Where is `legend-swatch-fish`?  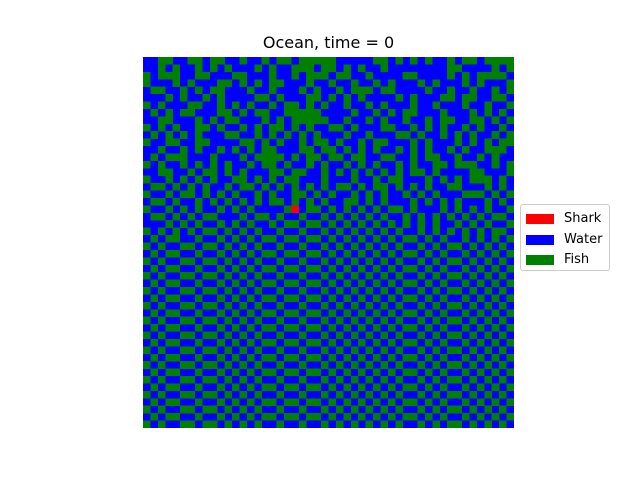 legend-swatch-fish is located at coordinates (540, 260).